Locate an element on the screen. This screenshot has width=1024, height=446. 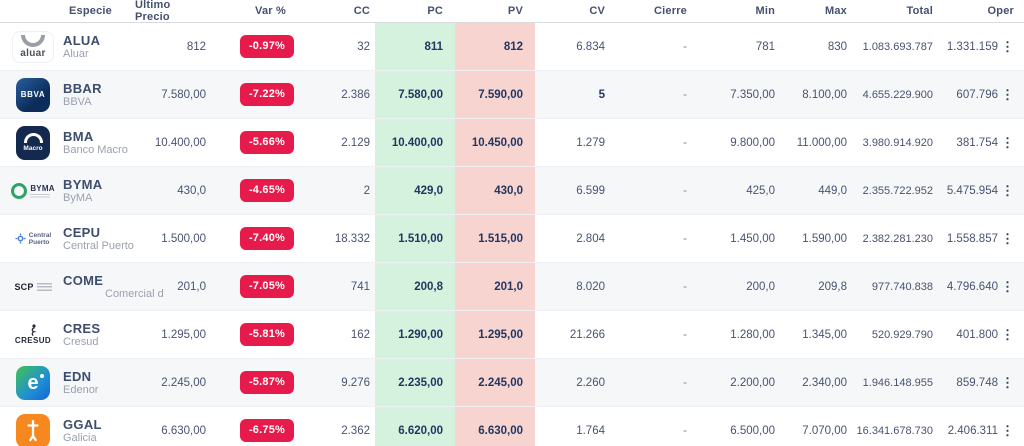
col-header-especie: Especie is located at coordinates (90, 11).